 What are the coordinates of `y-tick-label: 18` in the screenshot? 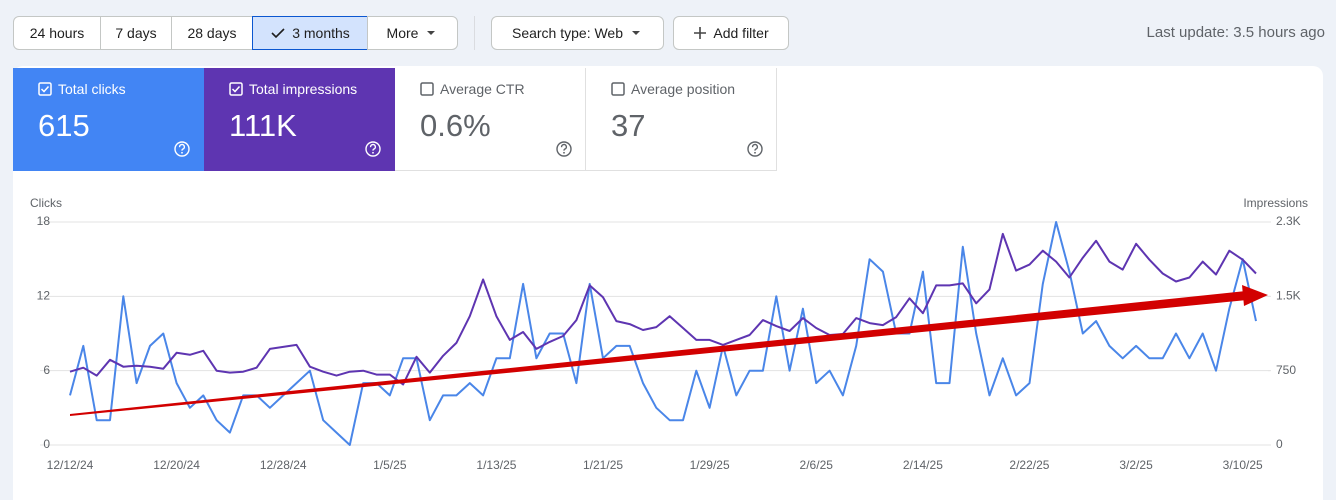 It's located at (44, 221).